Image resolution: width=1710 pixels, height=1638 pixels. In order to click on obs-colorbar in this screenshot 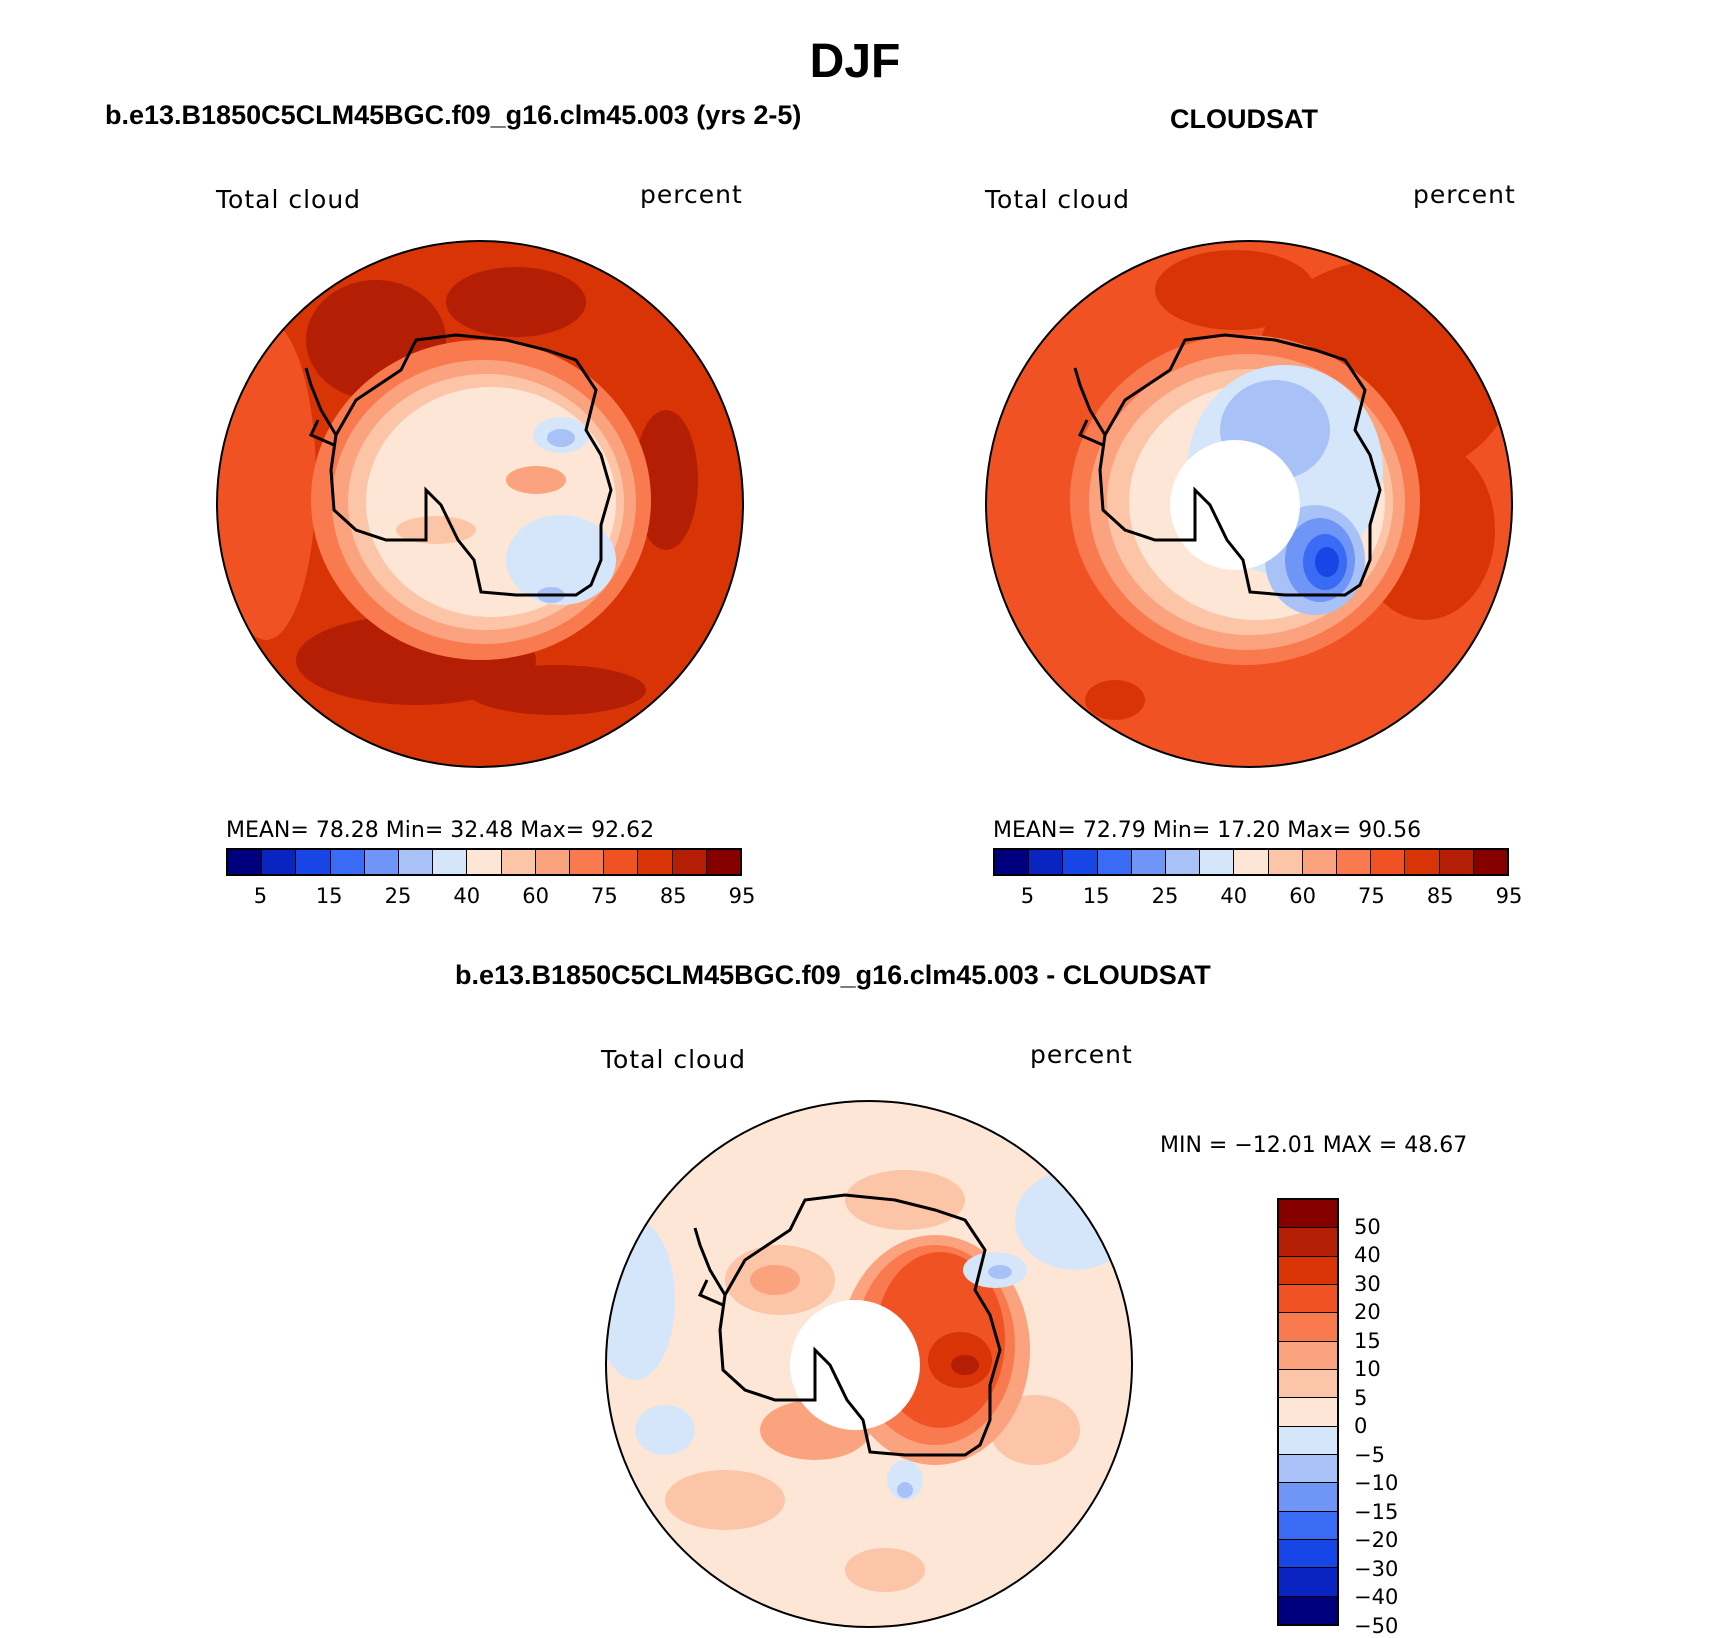, I will do `click(1251, 862)`.